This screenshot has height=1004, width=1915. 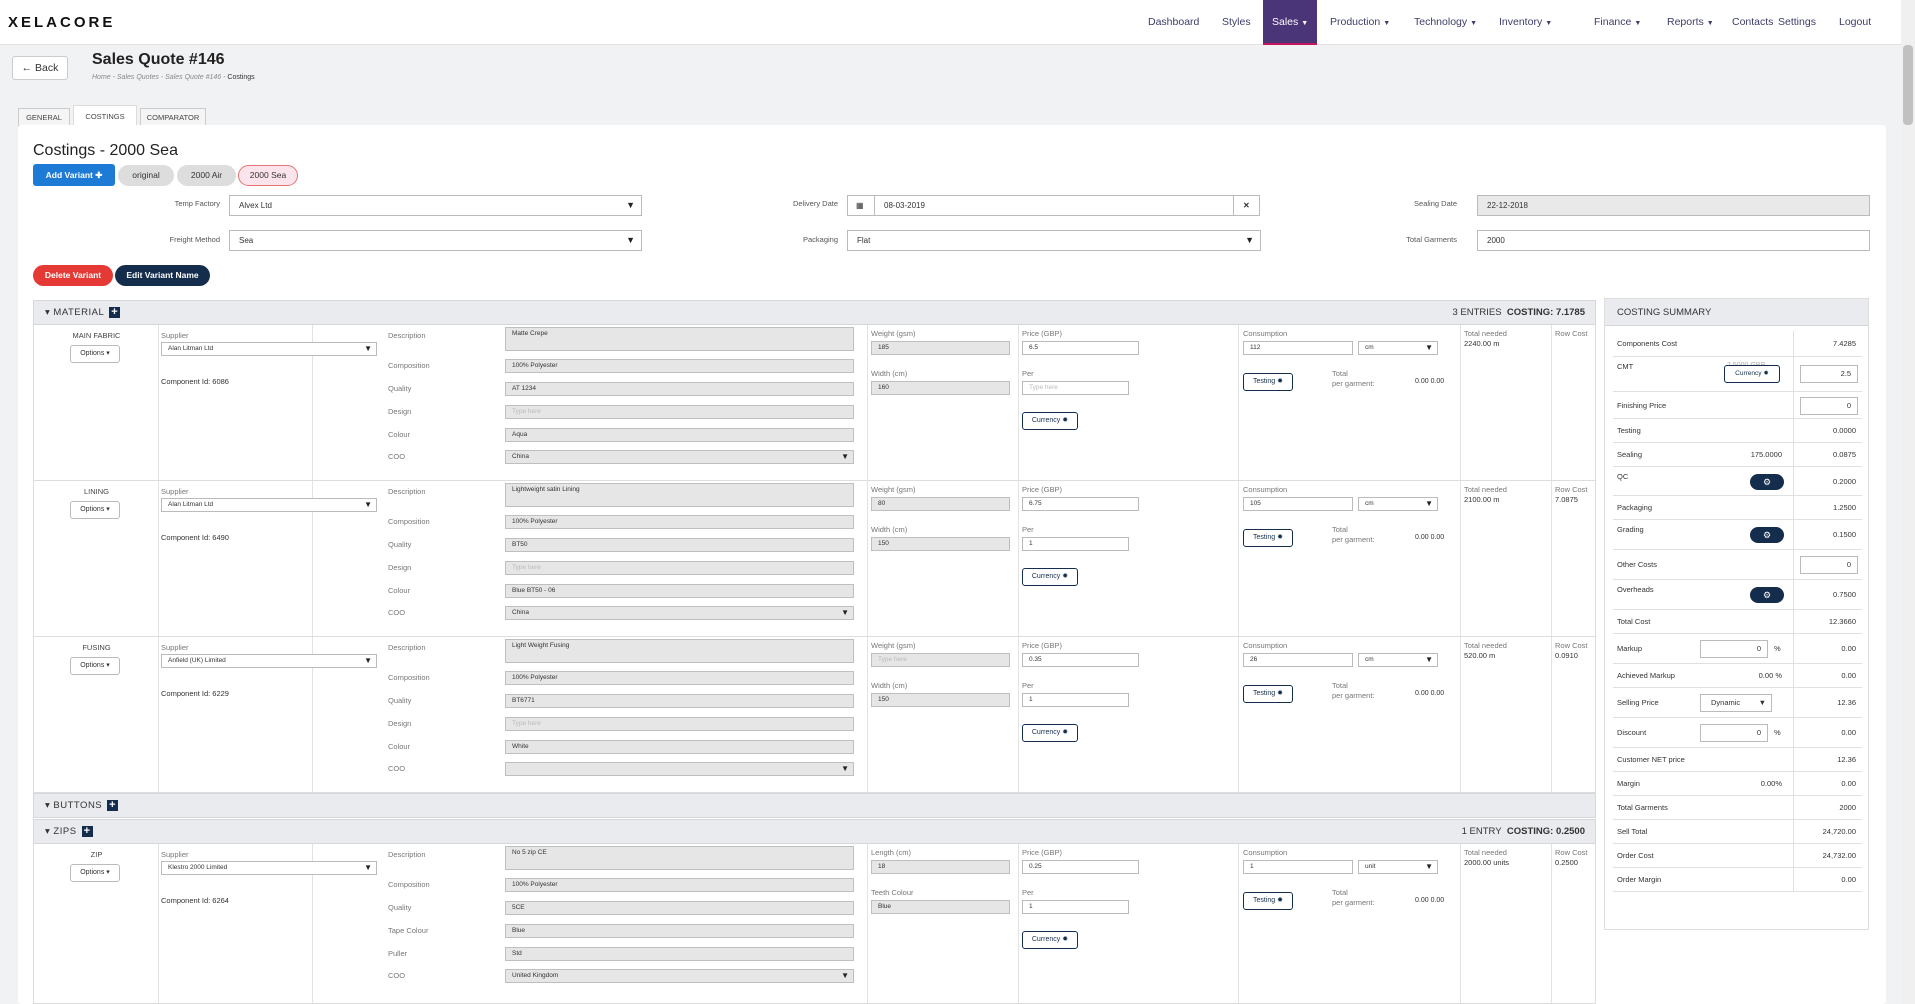 I want to click on scrollbar-thumb, so click(x=1908, y=85).